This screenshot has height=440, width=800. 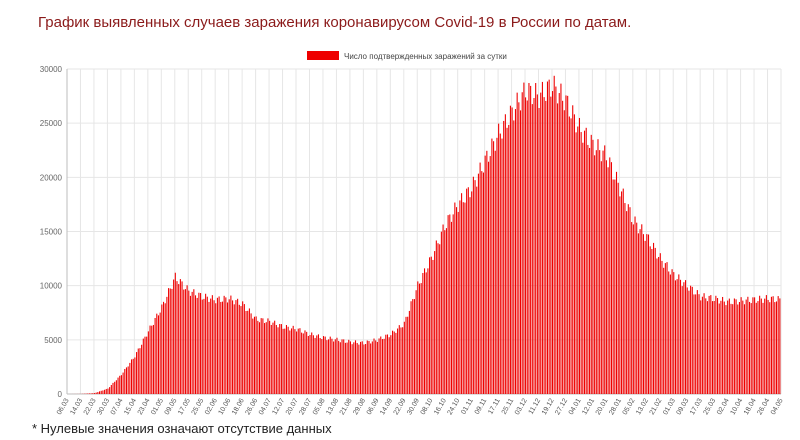 I want to click on x-tick-label: 29.08, so click(x=359, y=406).